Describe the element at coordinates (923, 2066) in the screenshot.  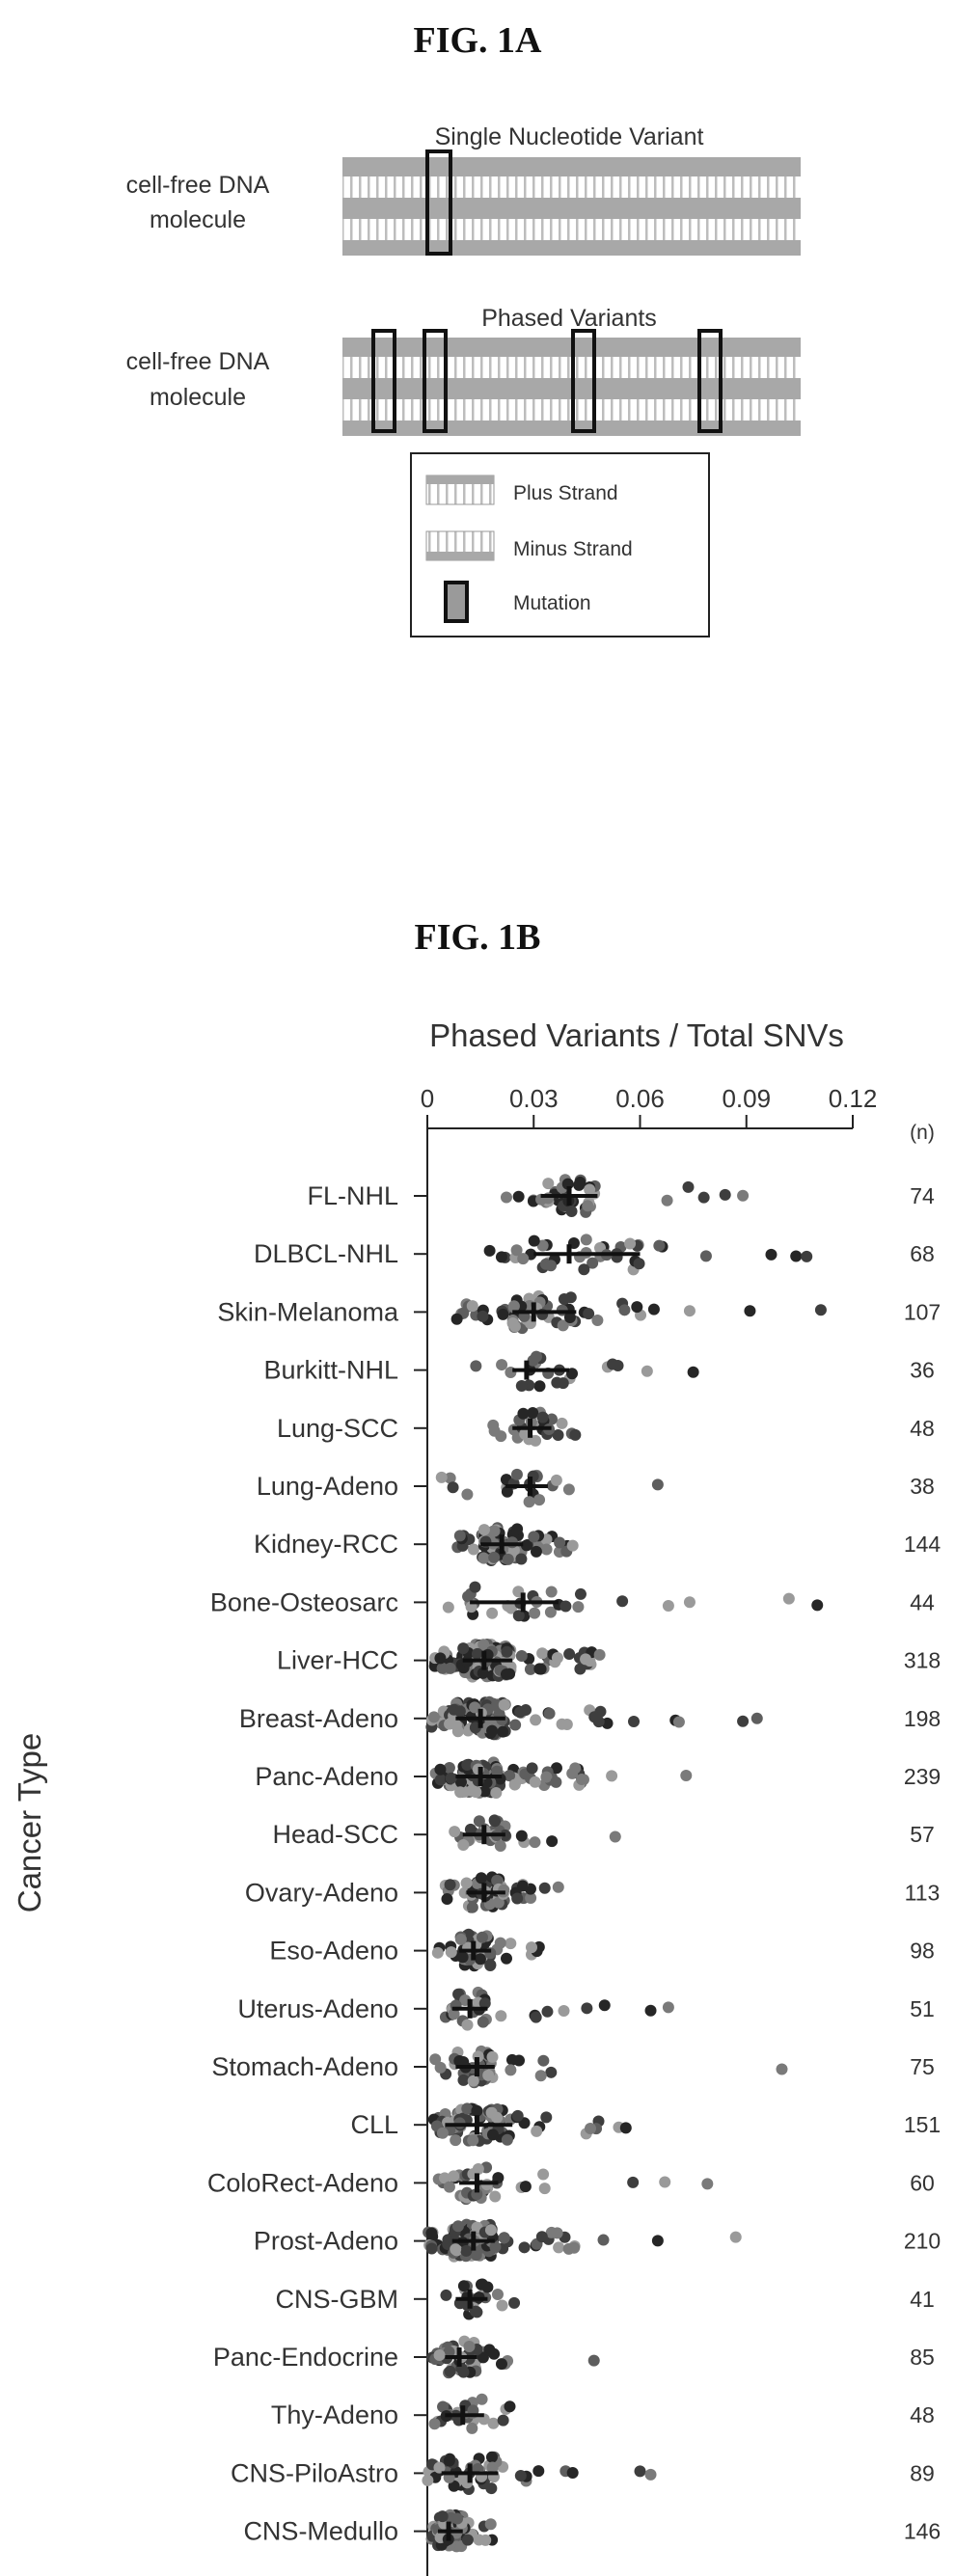
I see `n-label: 75` at that location.